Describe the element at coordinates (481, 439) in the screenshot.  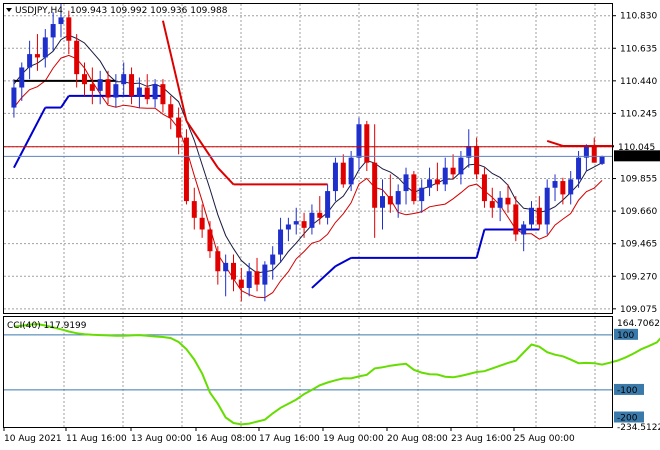
I see `time-label-7: 23 Aug 16:00` at that location.